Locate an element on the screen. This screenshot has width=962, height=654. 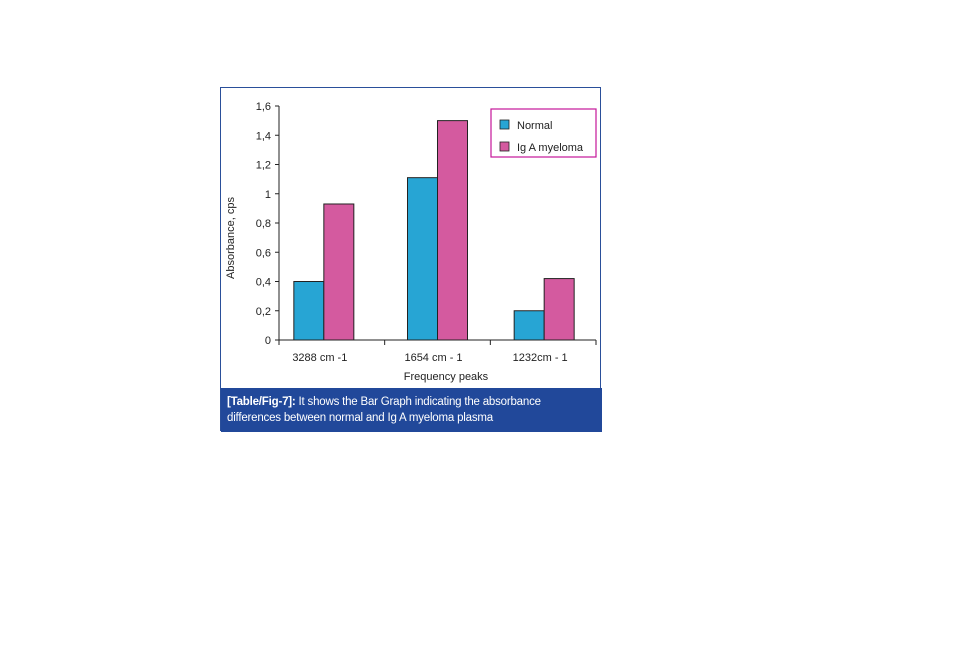
y-axis-label: Absorbance, cps is located at coordinates (231, 238).